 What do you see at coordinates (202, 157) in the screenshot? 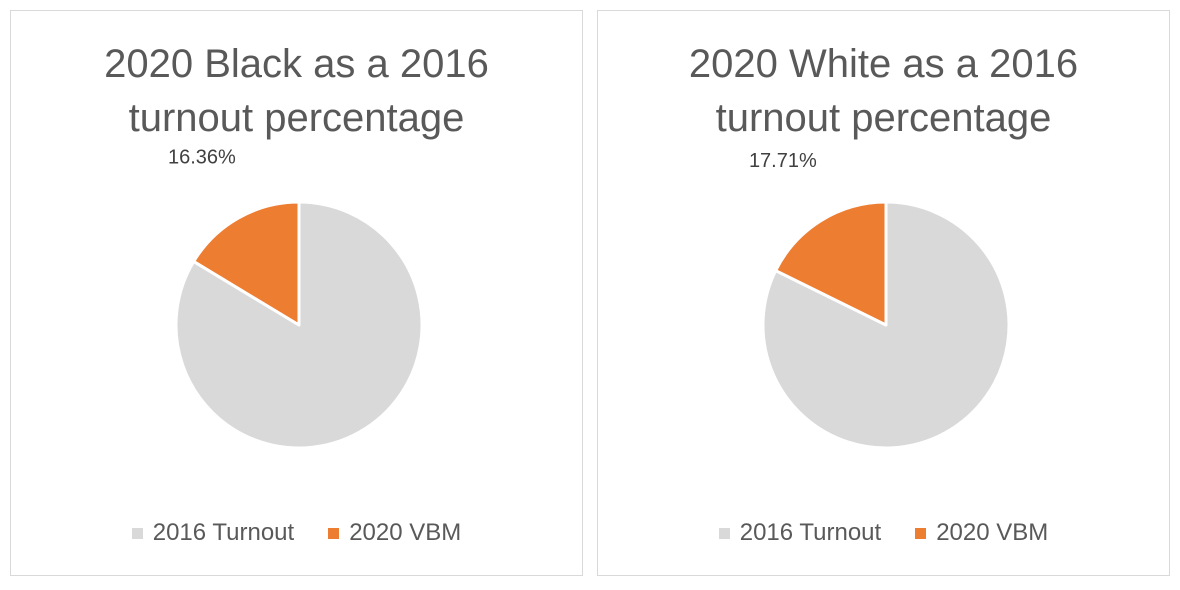
I see `data-label-2020-vbm: 16.36%` at bounding box center [202, 157].